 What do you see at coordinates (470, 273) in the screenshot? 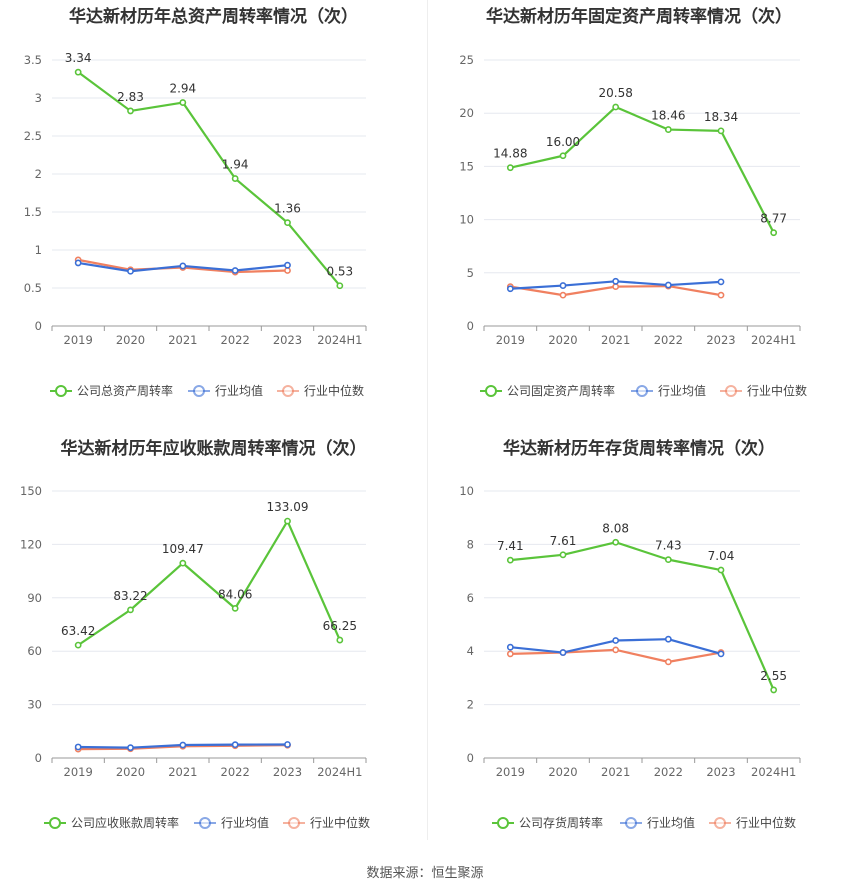
I see `y-tick-label: 5` at bounding box center [470, 273].